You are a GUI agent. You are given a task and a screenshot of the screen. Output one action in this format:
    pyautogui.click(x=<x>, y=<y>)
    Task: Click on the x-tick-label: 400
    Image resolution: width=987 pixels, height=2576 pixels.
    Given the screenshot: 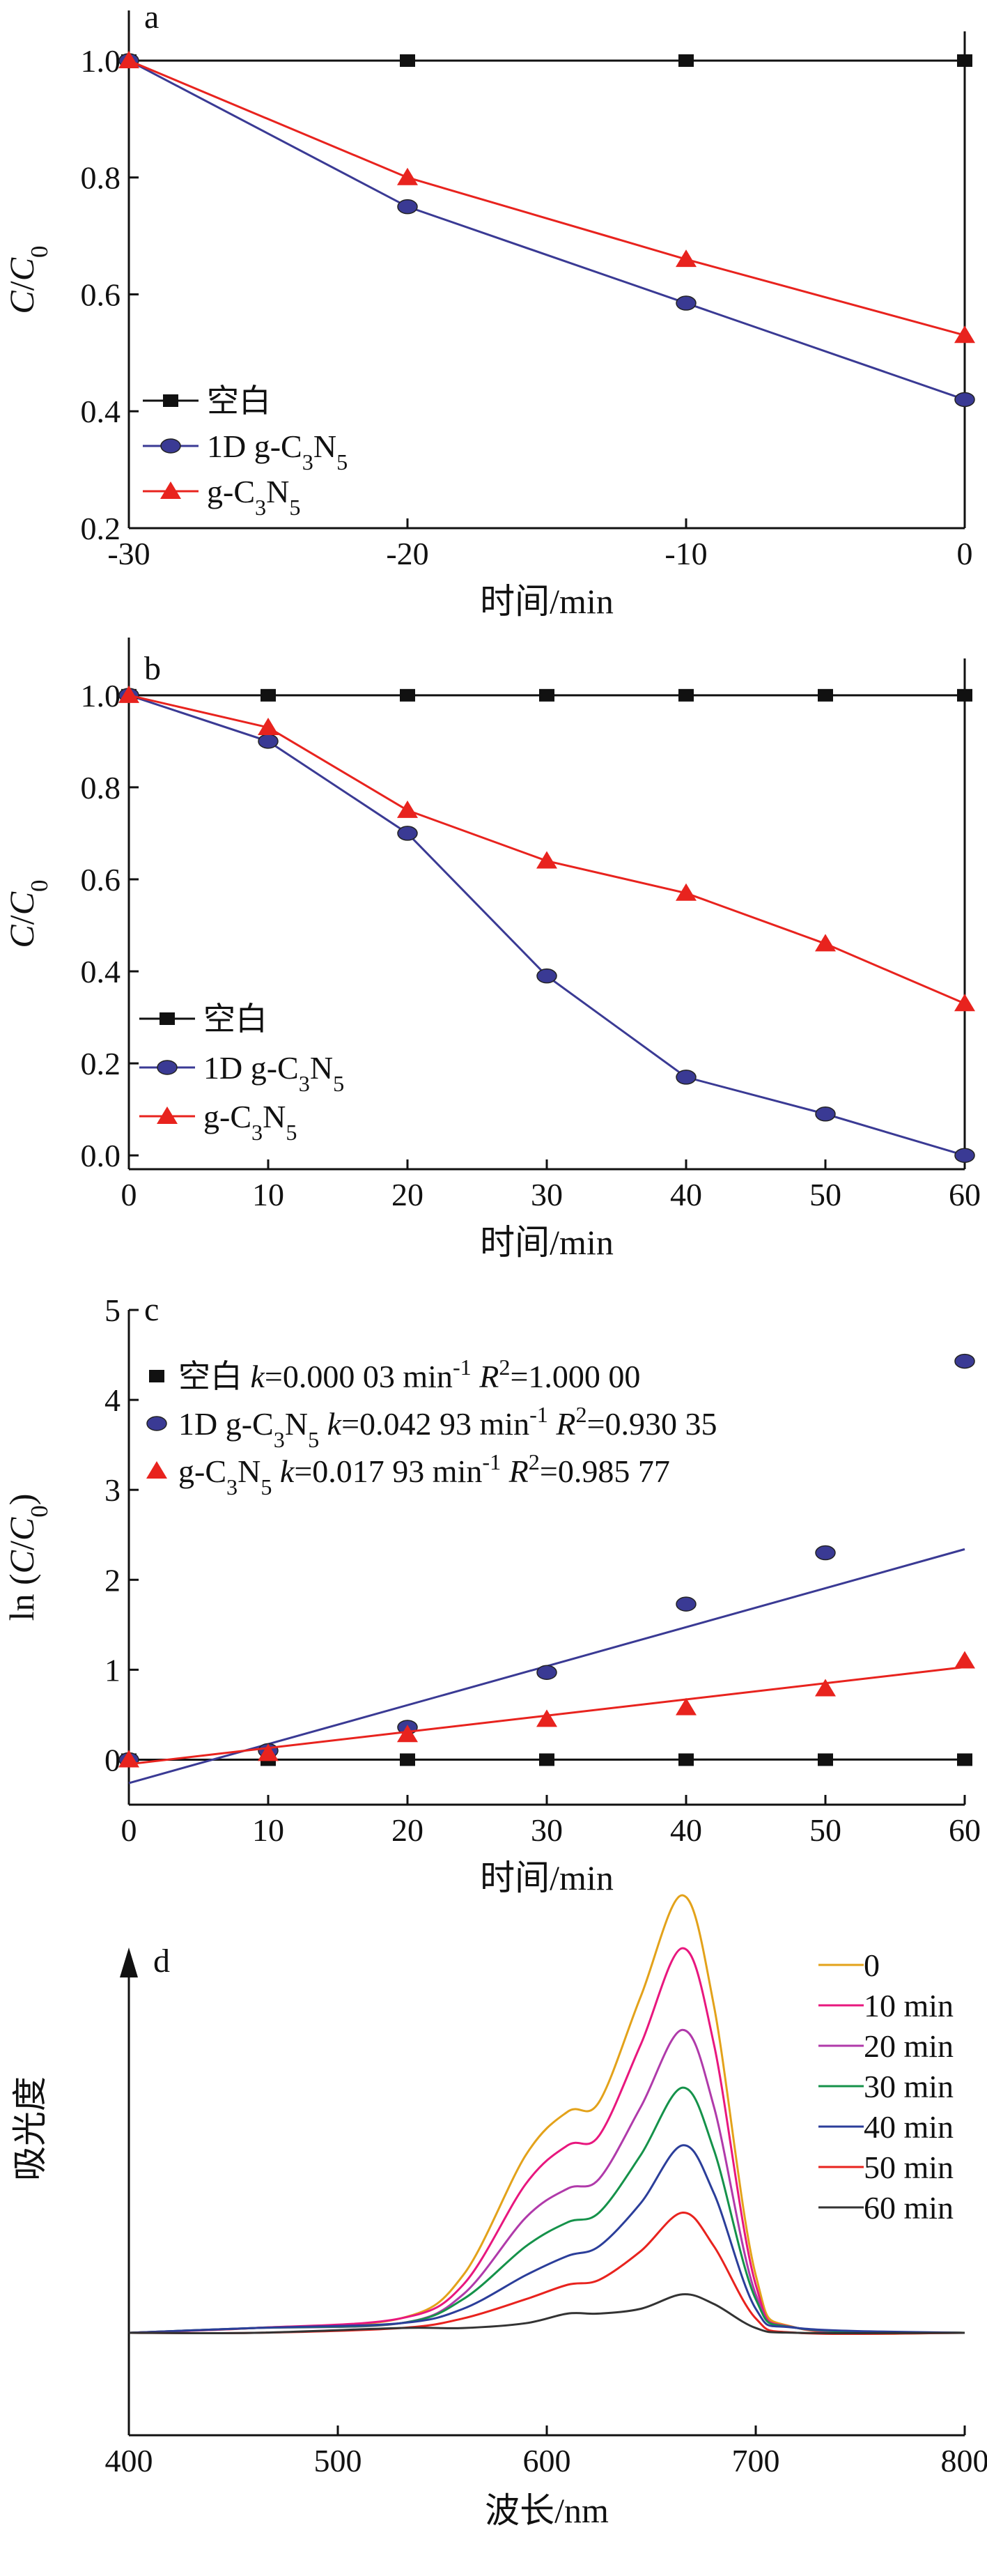 What is the action you would take?
    pyautogui.click(x=129, y=2460)
    